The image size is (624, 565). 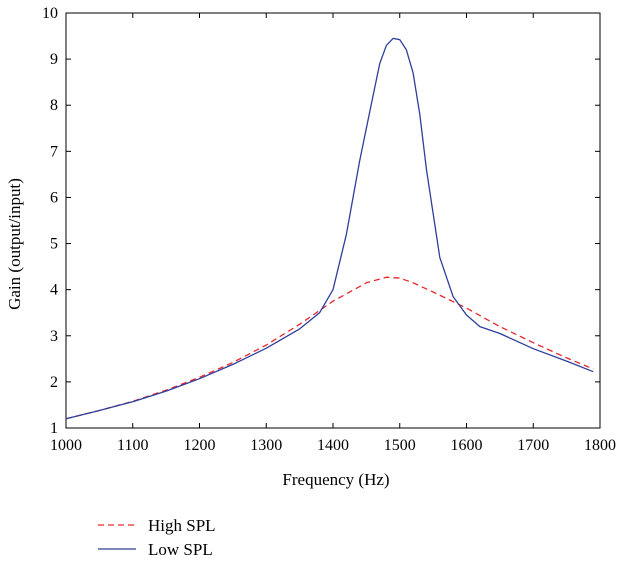 What do you see at coordinates (66, 445) in the screenshot?
I see `x-tick-label: 1000` at bounding box center [66, 445].